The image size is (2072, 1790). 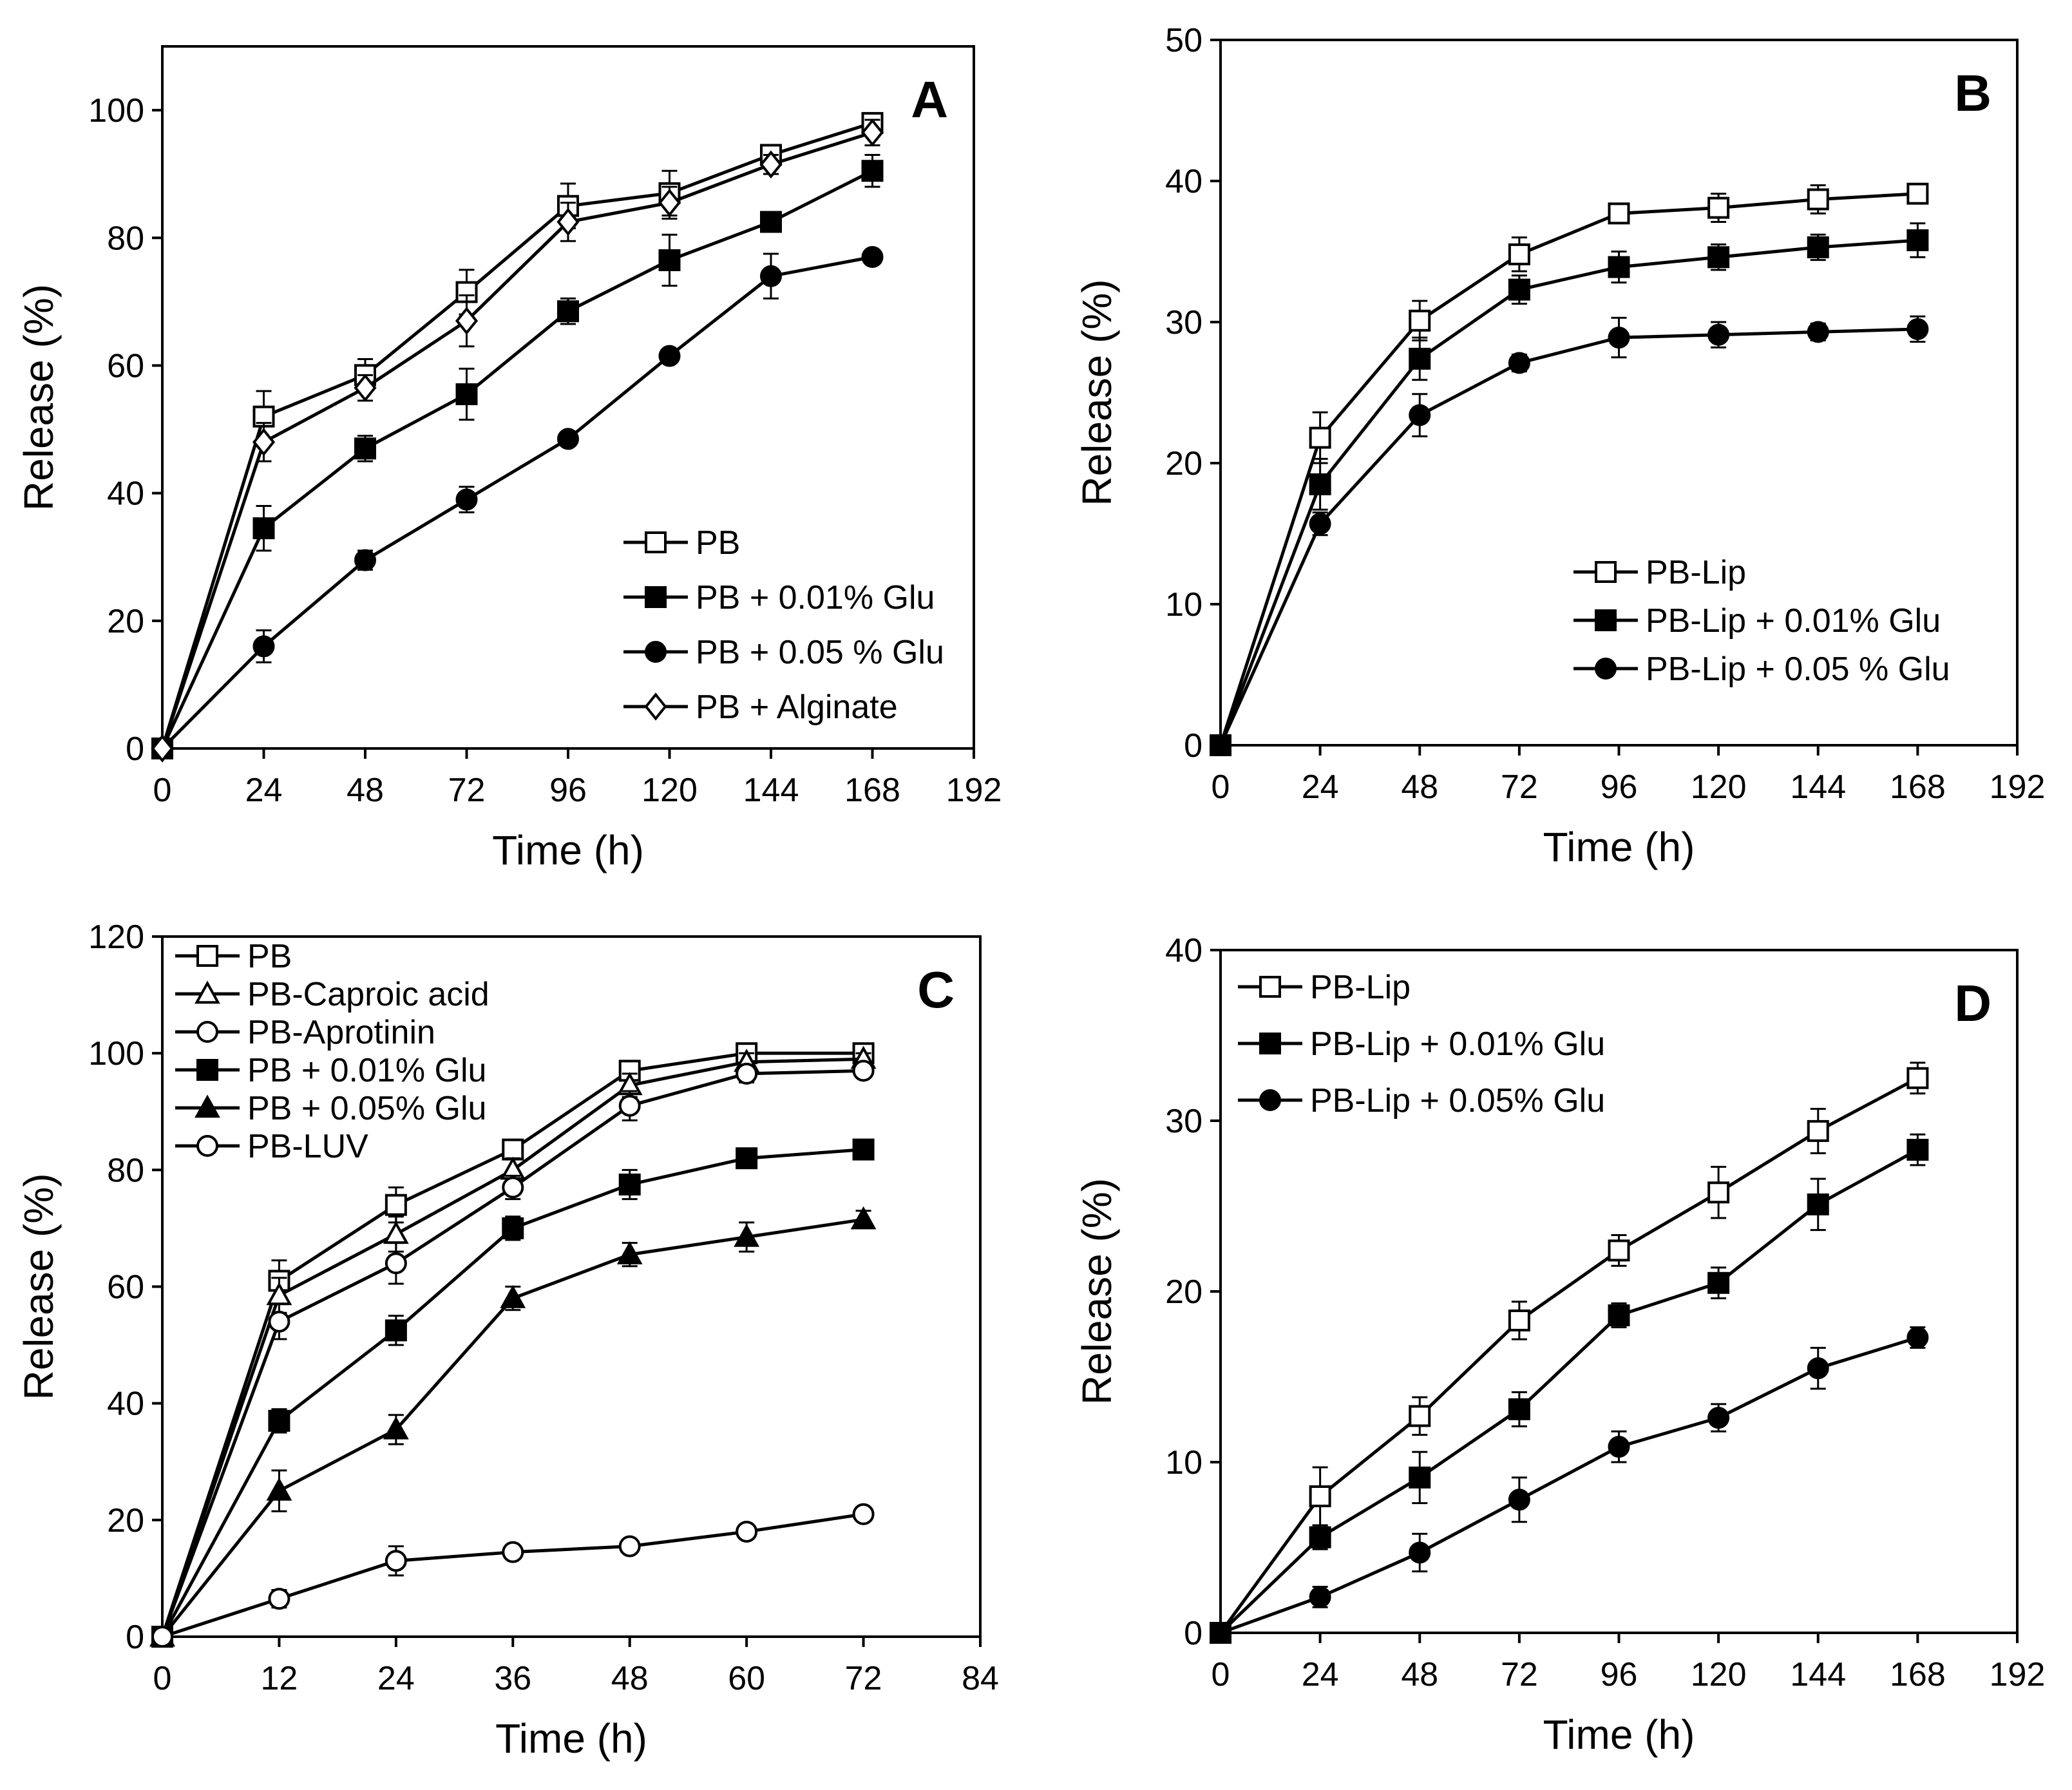 I want to click on x-tick-label: 84, so click(x=981, y=1678).